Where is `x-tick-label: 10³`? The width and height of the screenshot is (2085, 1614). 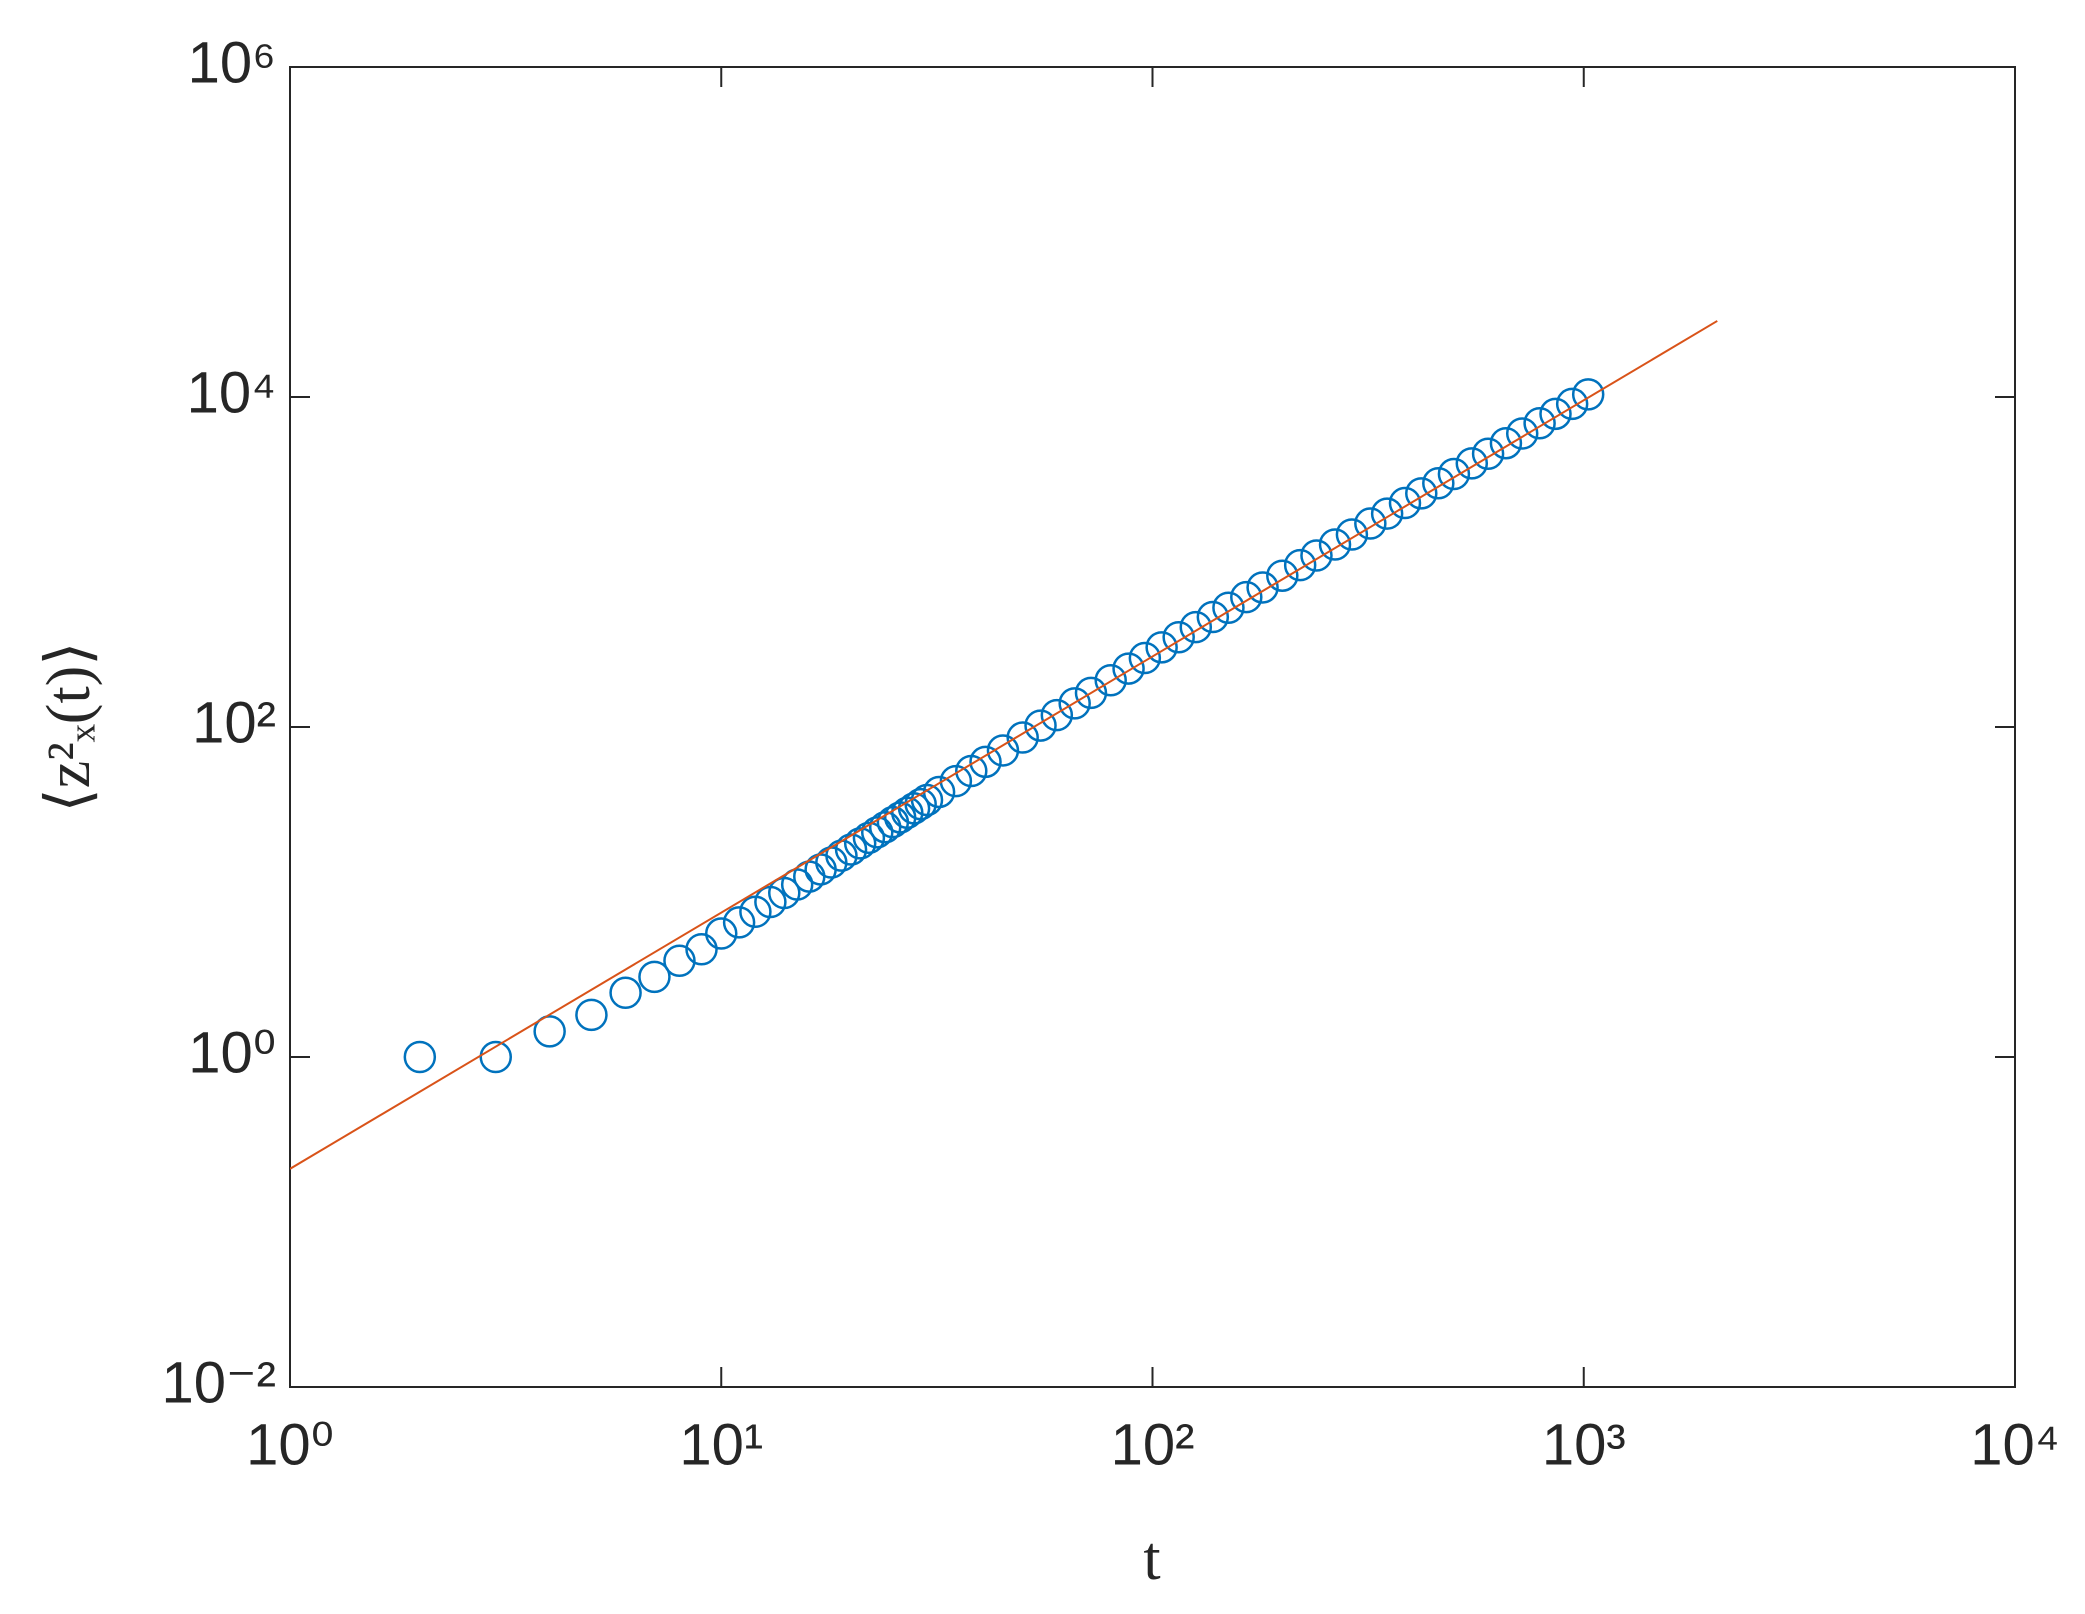 x-tick-label: 10³ is located at coordinates (1584, 1444).